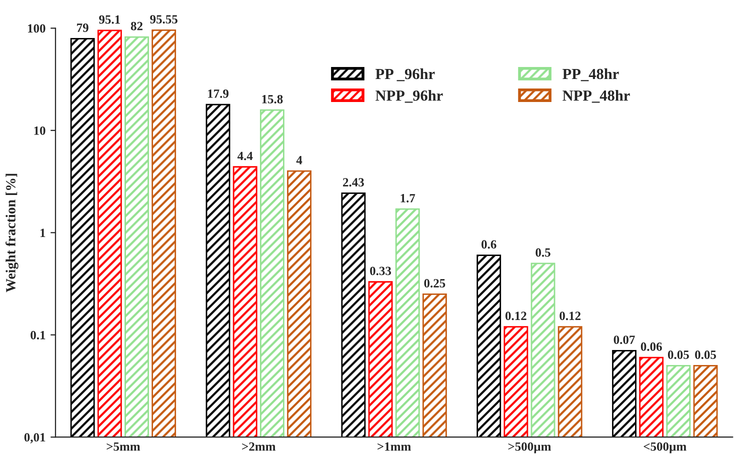 The width and height of the screenshot is (740, 470). I want to click on data-label: 0.25, so click(435, 283).